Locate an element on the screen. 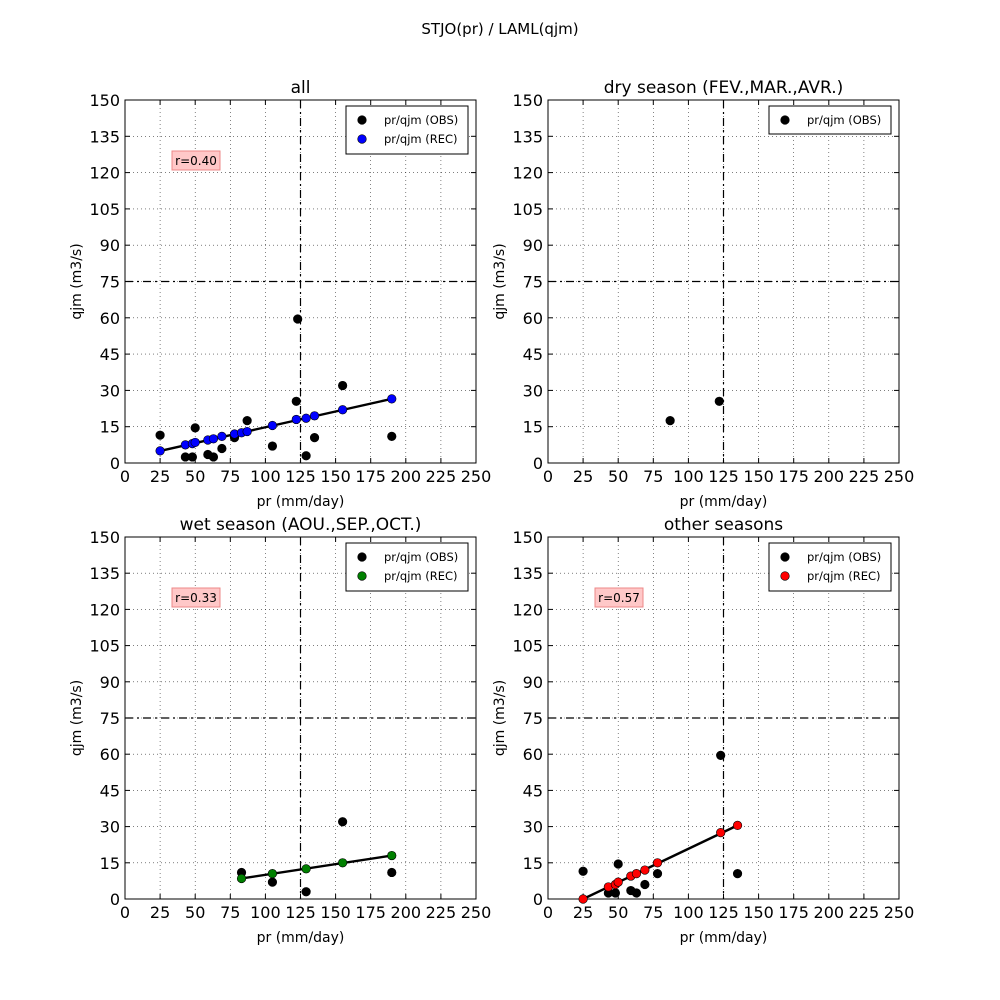  x-tick-label: 75 is located at coordinates (653, 912).